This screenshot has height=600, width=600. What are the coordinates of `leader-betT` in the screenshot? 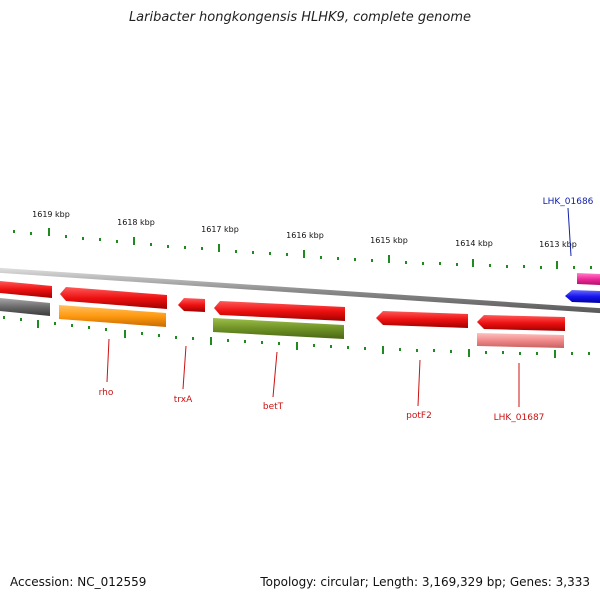 It's located at (275, 374).